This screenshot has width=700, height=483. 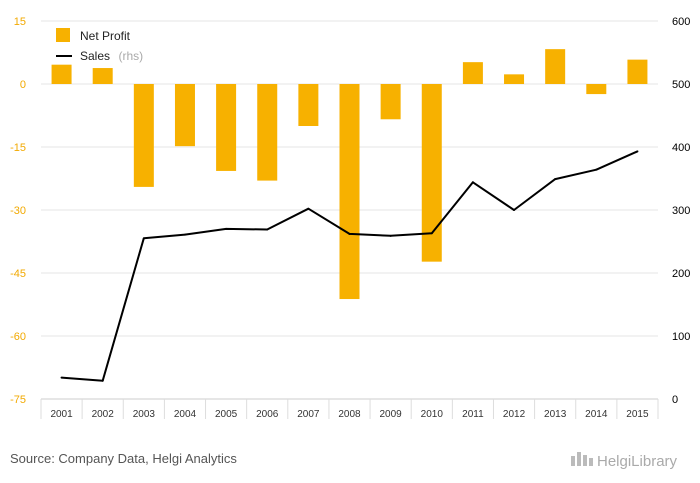 I want to click on y-left-tick-label: -75, so click(x=18, y=400).